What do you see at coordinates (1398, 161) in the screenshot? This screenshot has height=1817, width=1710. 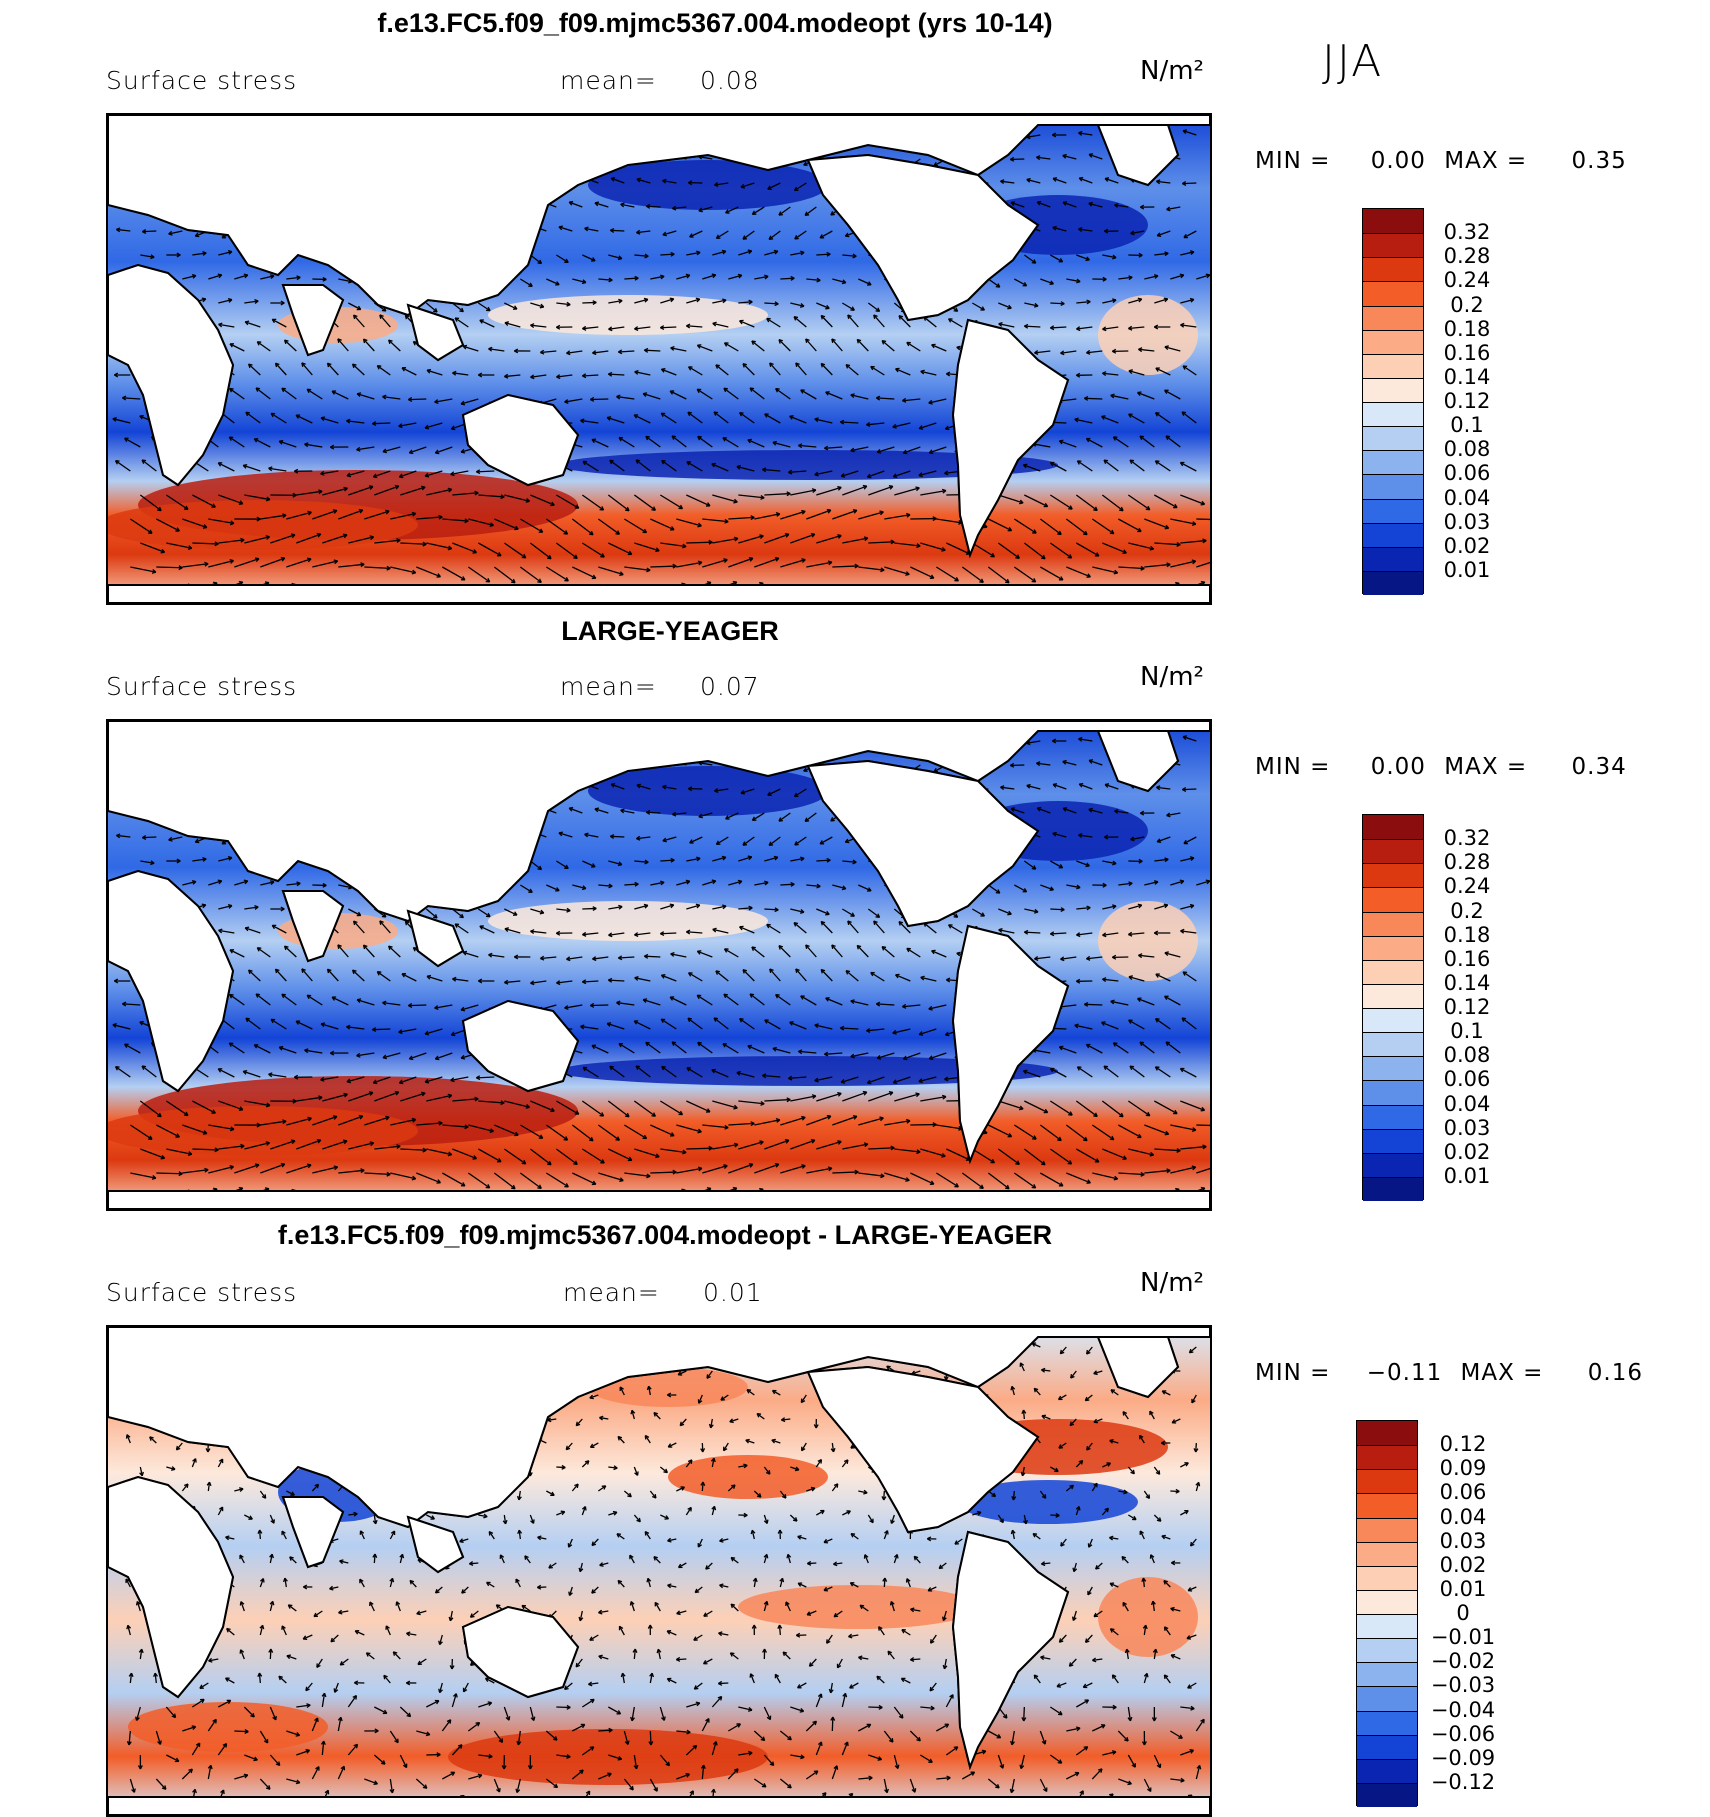 I see `panel-1-min-value: 0.00` at bounding box center [1398, 161].